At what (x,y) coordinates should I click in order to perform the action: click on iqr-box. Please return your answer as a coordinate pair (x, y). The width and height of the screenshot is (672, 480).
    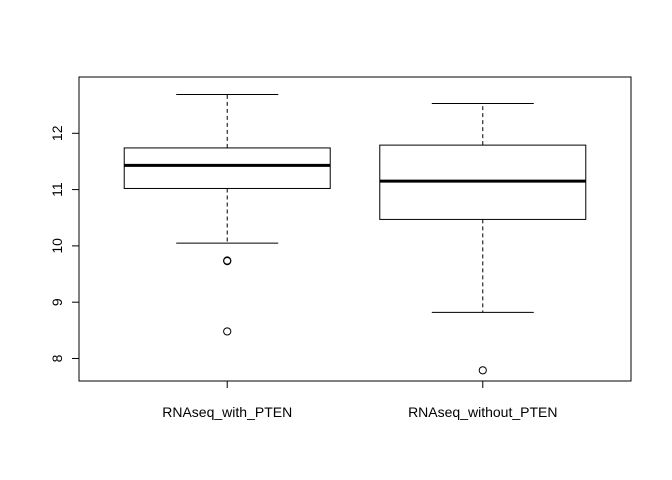
    Looking at the image, I should click on (227, 168).